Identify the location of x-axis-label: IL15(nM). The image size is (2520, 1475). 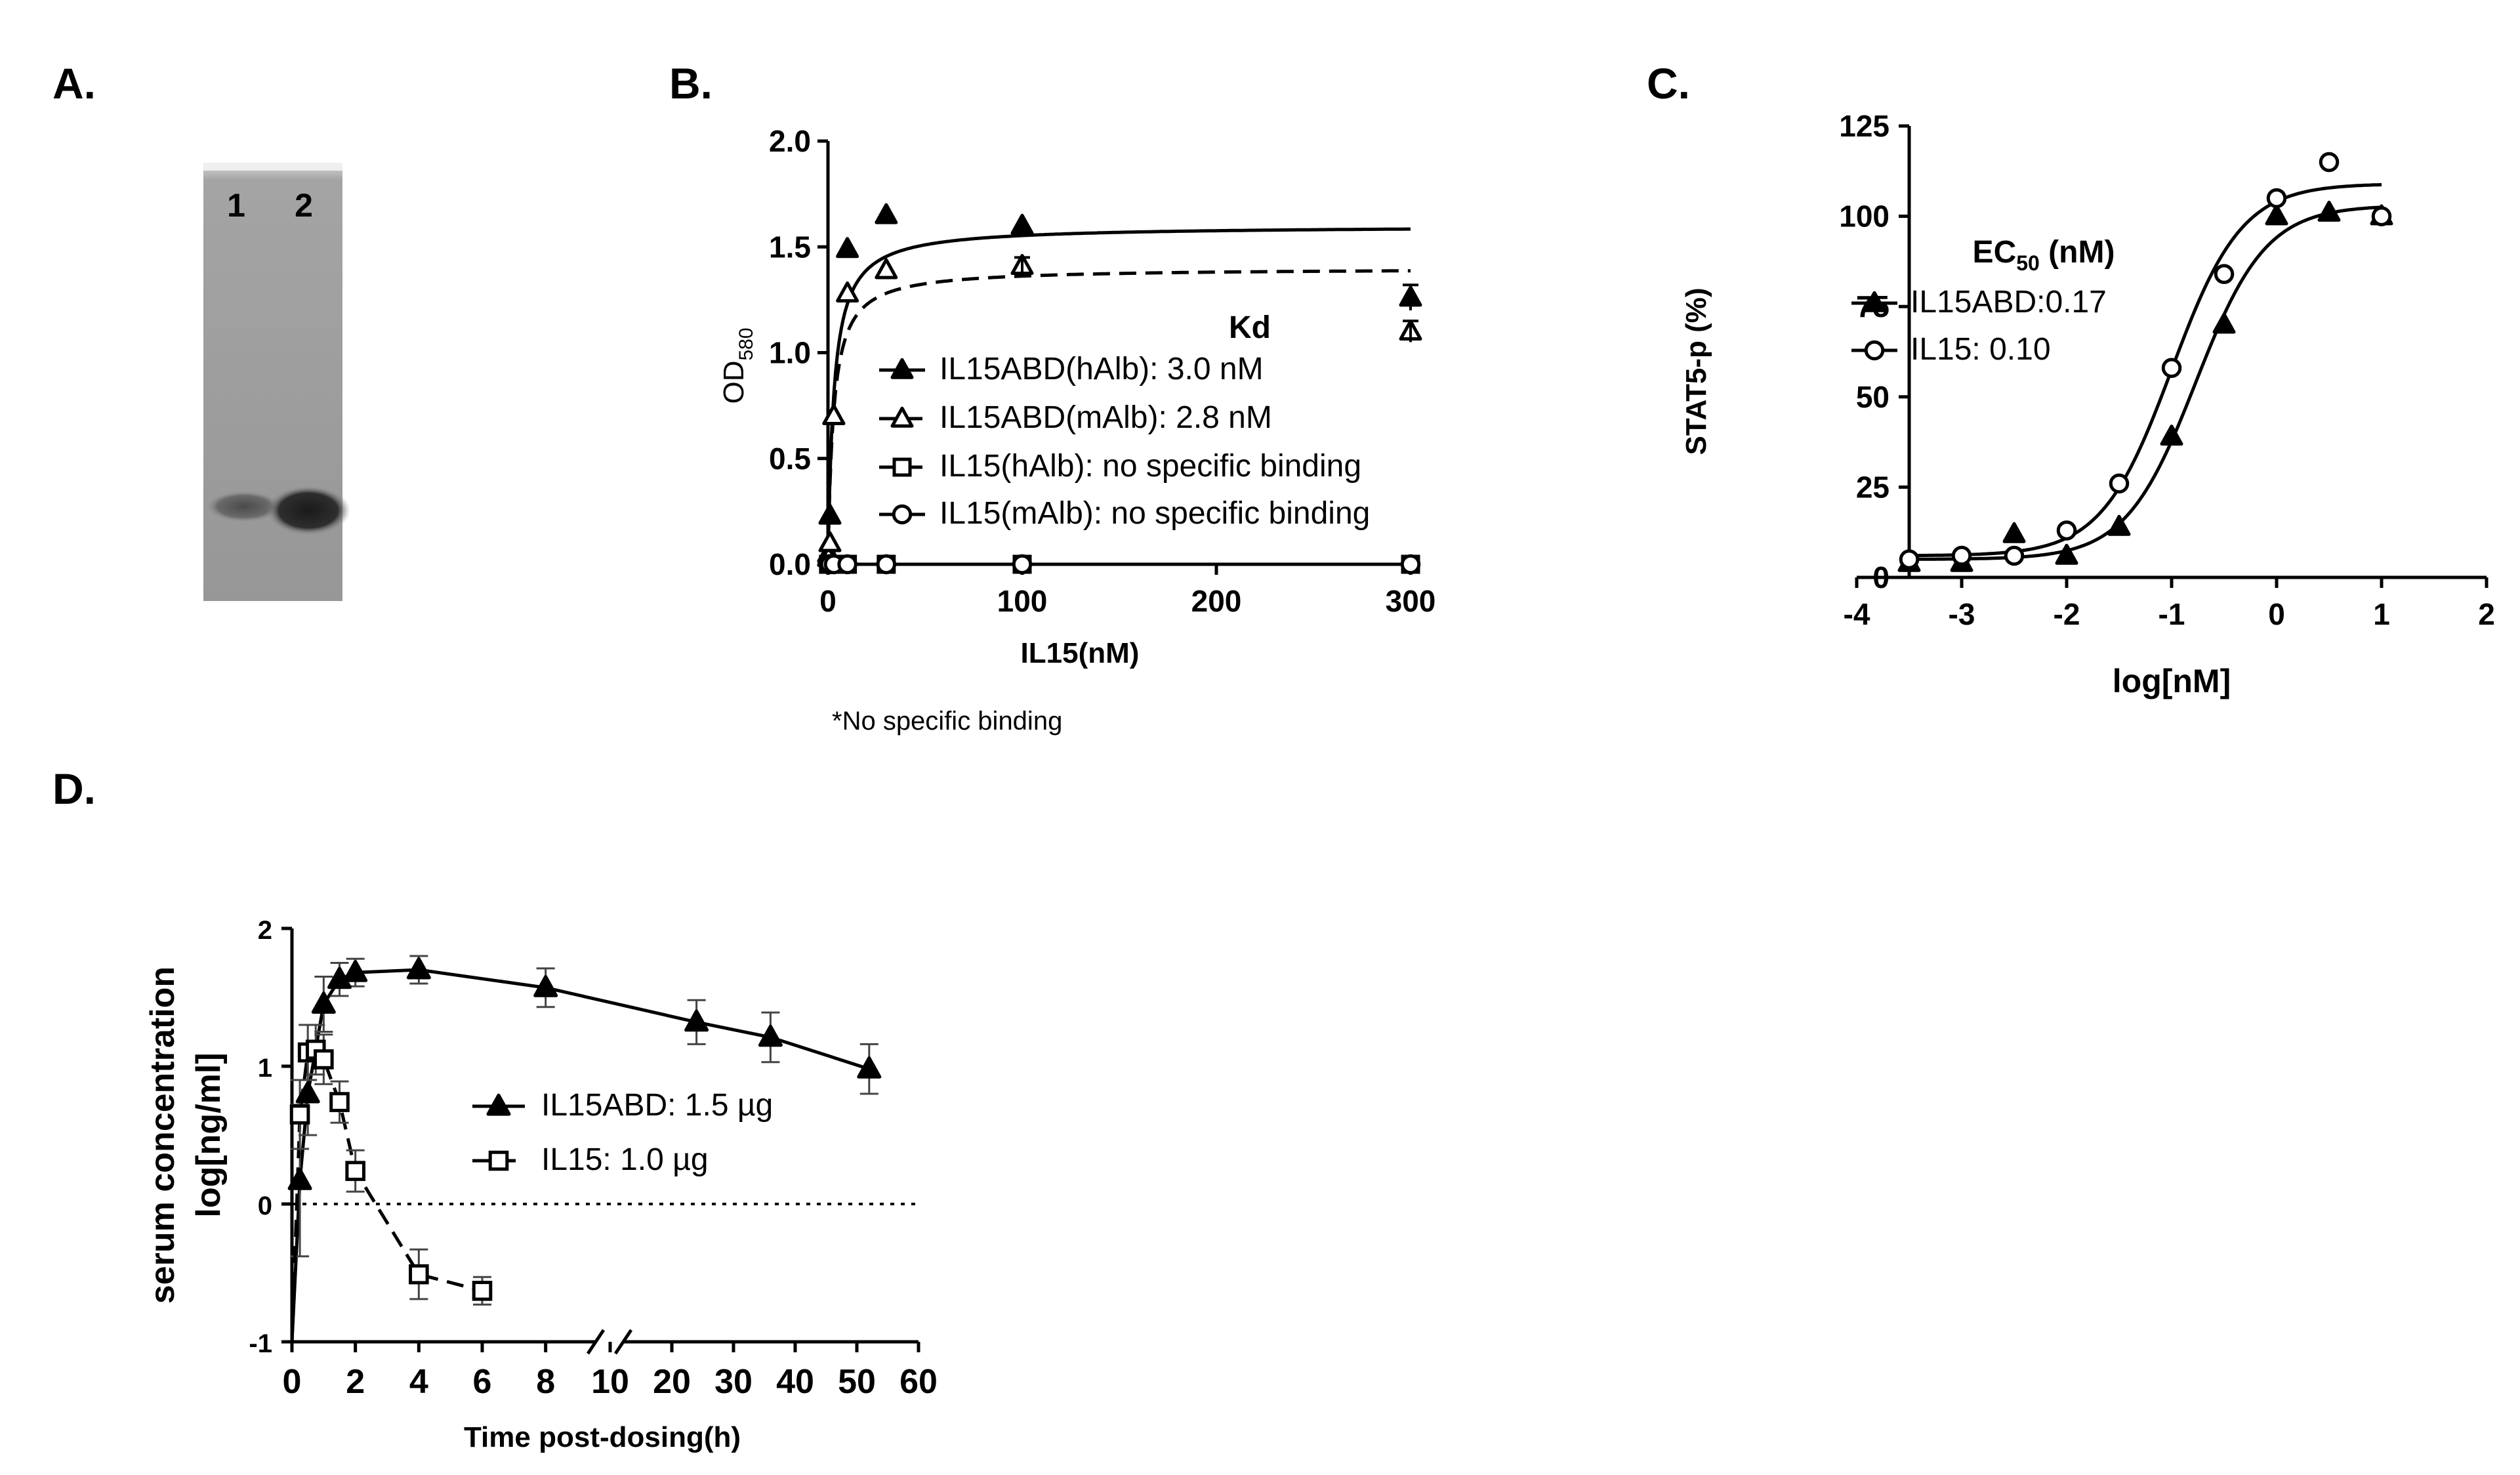
(1080, 653).